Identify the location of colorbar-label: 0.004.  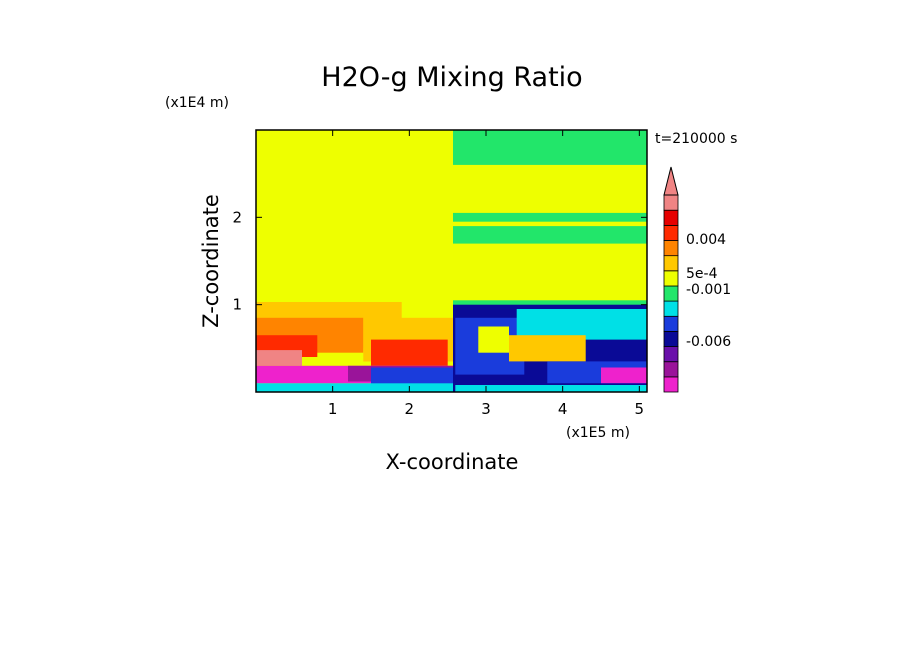
(706, 240).